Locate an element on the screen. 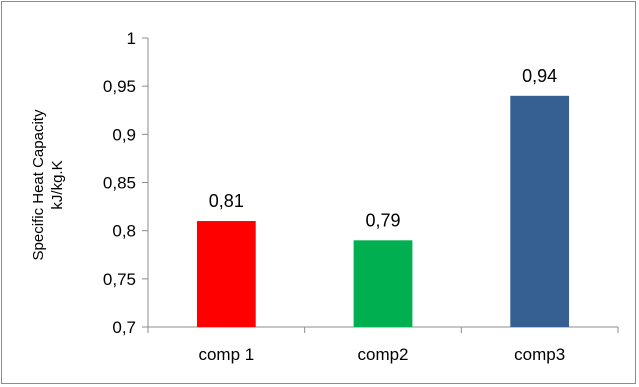 The width and height of the screenshot is (639, 387). category-labels: comp 1 comp2 comp3 is located at coordinates (381, 354).